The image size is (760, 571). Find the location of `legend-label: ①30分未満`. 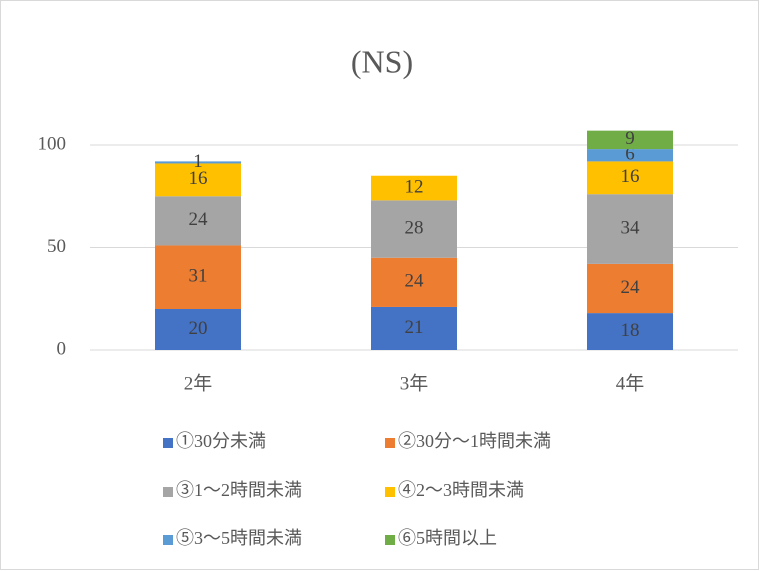

legend-label: ①30分未満 is located at coordinates (221, 441).